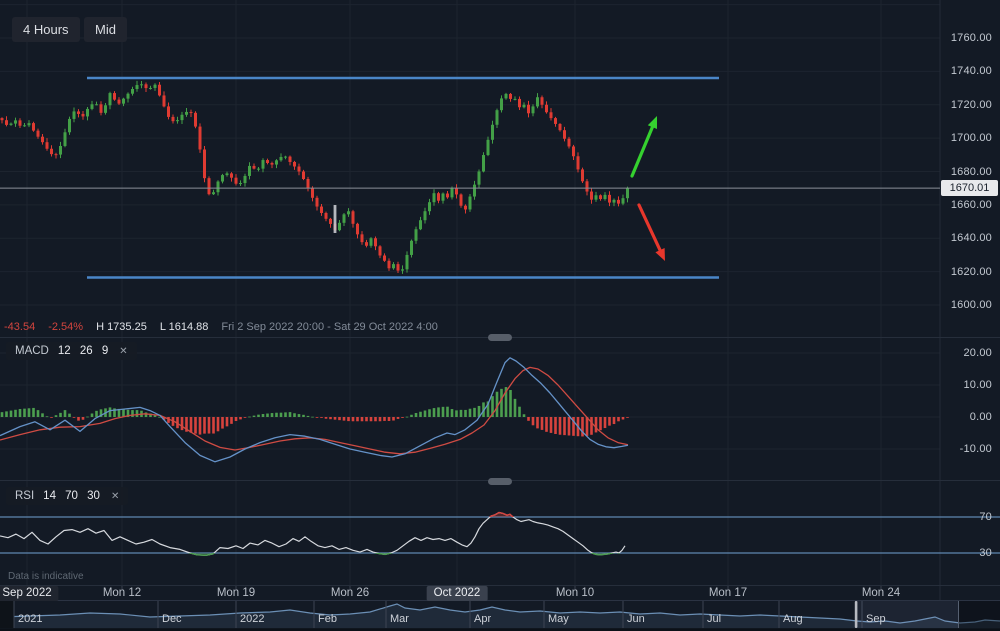 This screenshot has height=631, width=1000. Describe the element at coordinates (728, 593) in the screenshot. I see `time-axis-label: Mon 17` at that location.